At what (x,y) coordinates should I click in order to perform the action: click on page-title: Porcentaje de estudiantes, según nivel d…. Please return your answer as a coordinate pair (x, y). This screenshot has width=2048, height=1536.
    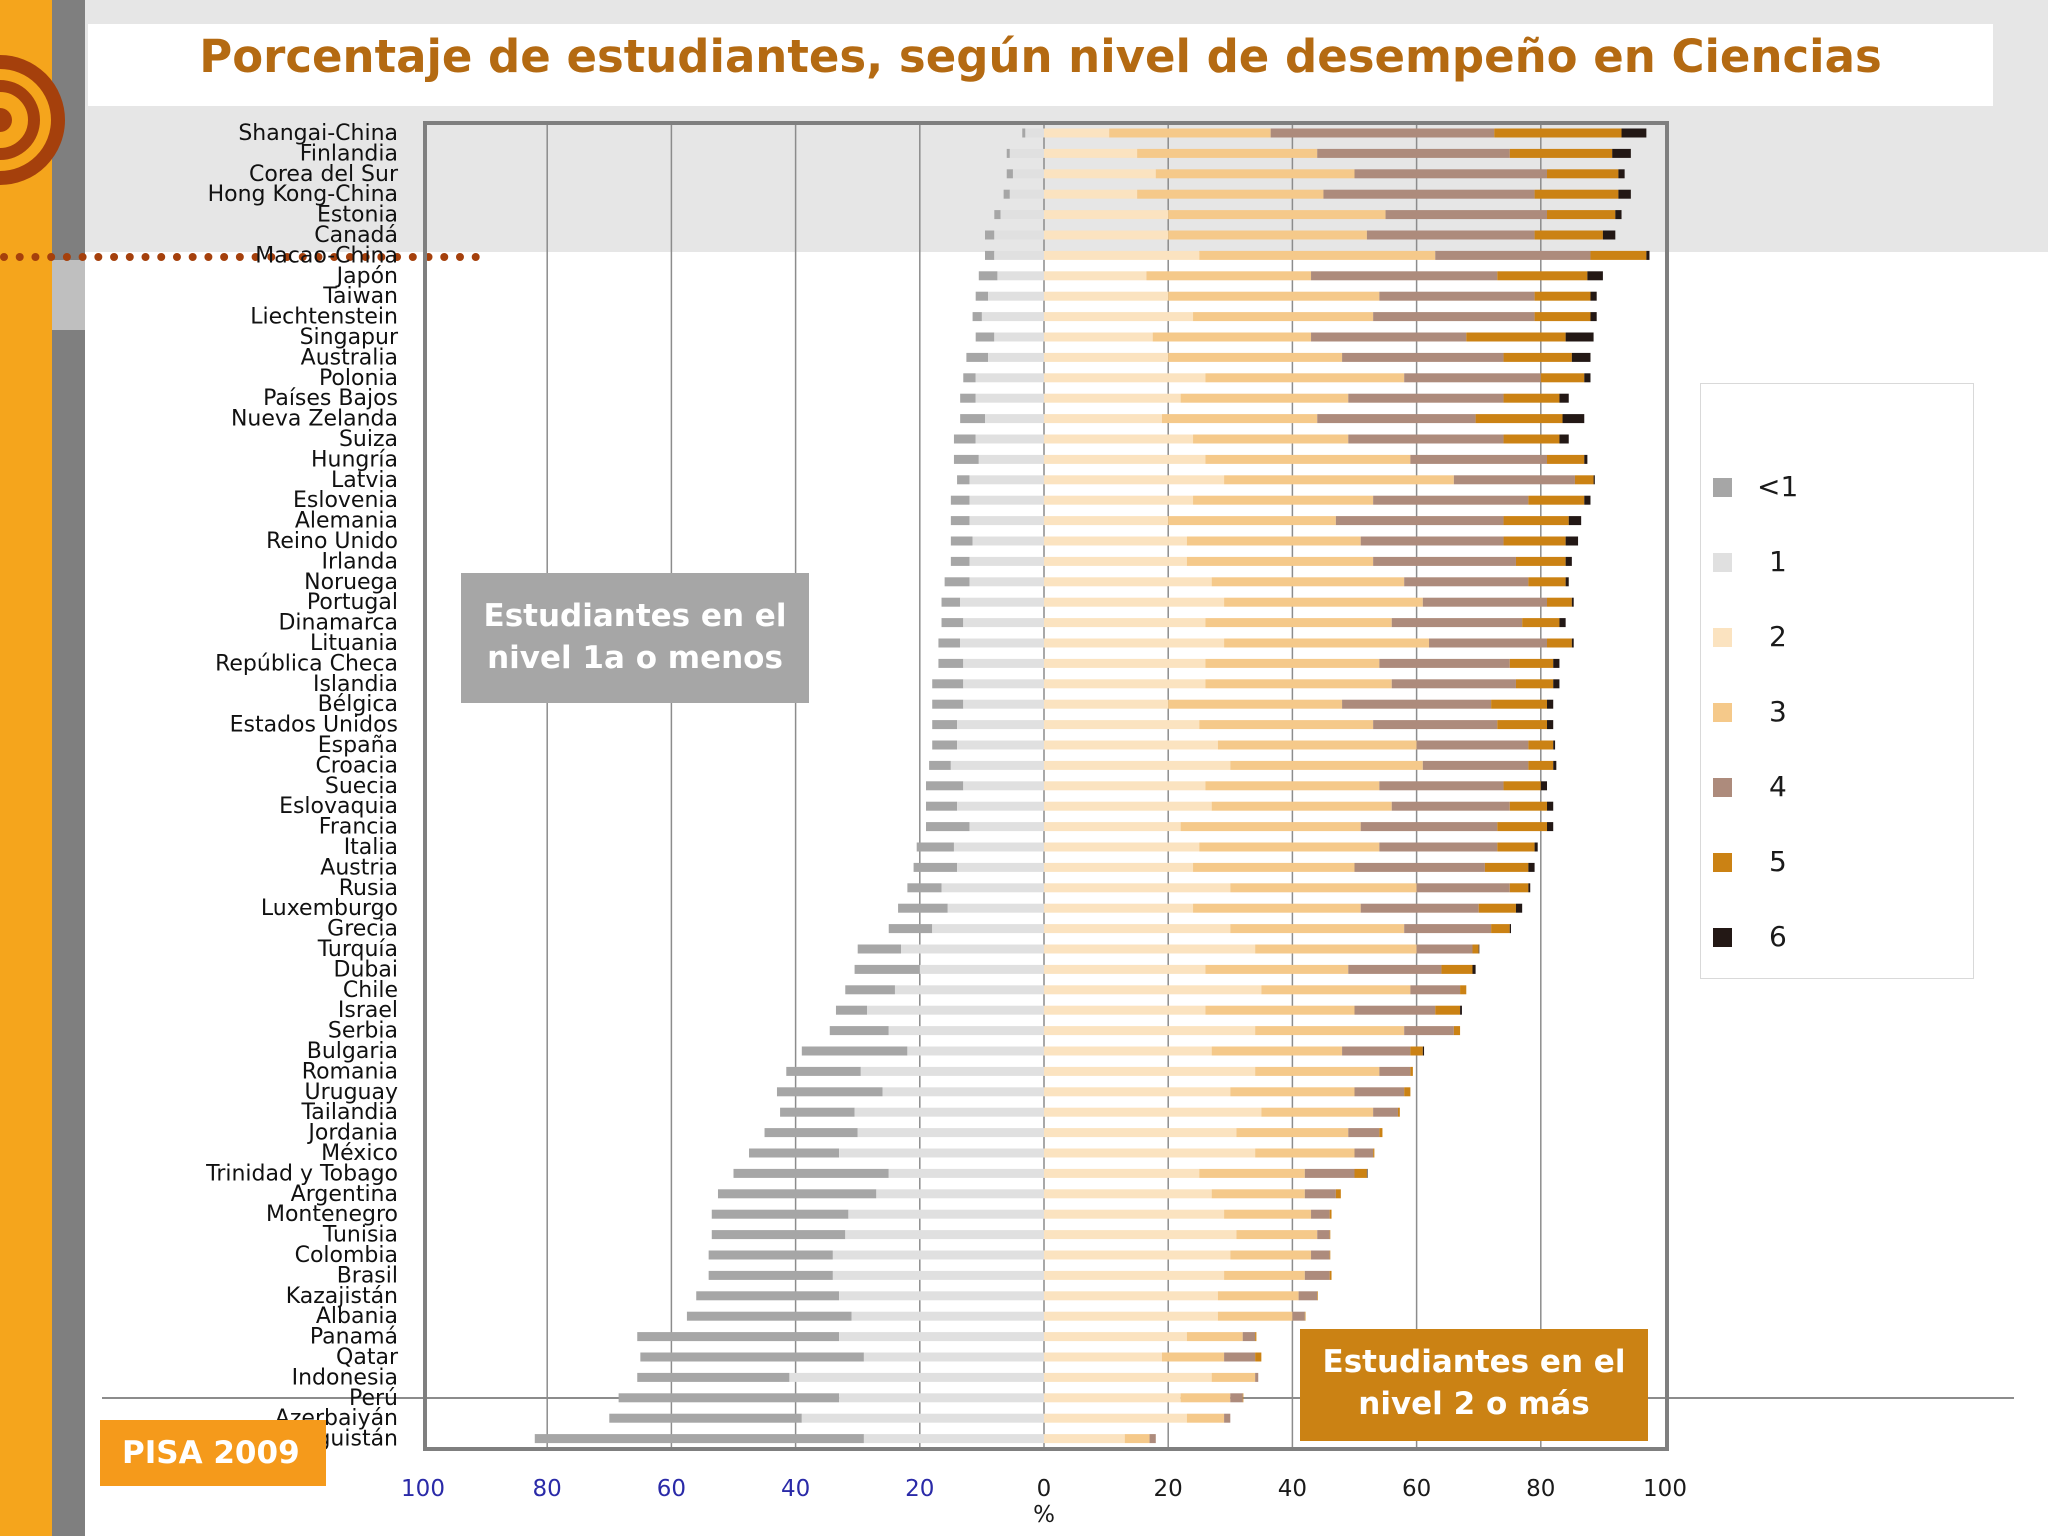
    Looking at the image, I should click on (1040, 56).